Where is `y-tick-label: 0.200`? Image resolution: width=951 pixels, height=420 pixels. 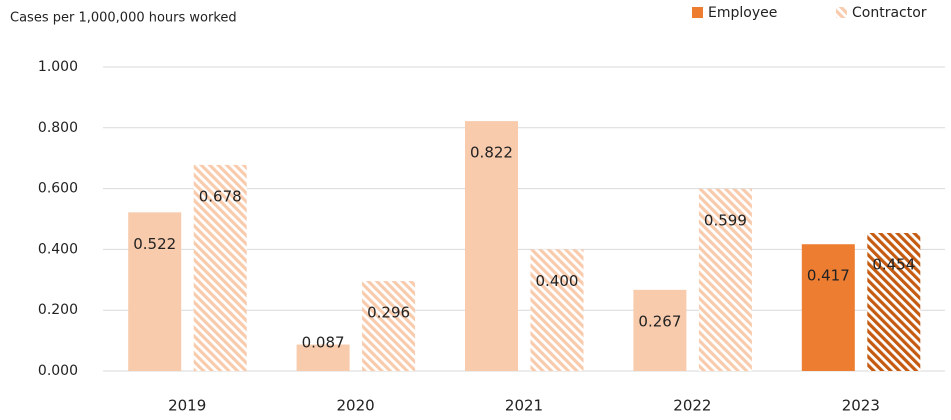
y-tick-label: 0.200 is located at coordinates (58, 310).